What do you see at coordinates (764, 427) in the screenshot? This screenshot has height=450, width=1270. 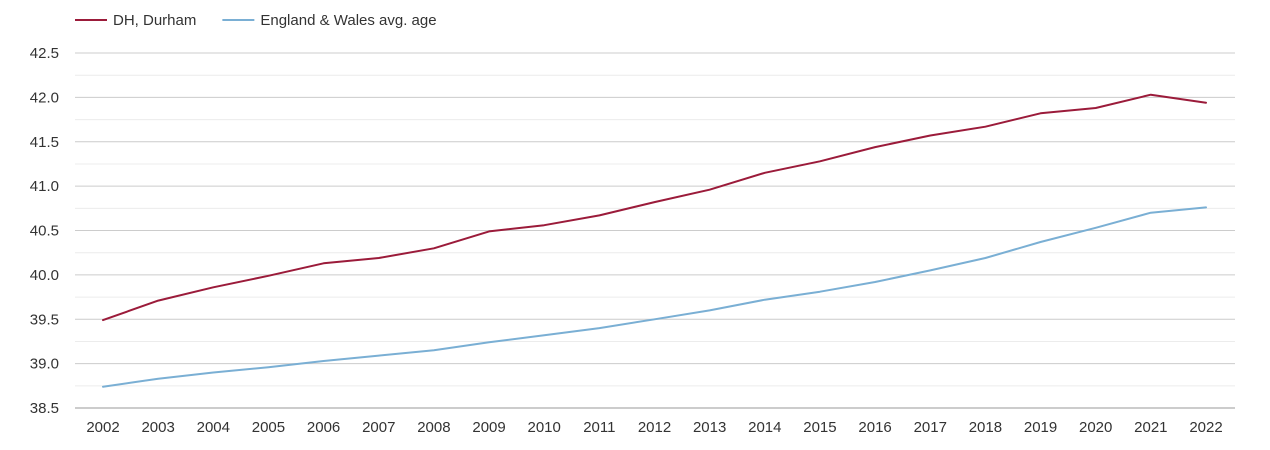 I see `x-tick-label: 2014` at bounding box center [764, 427].